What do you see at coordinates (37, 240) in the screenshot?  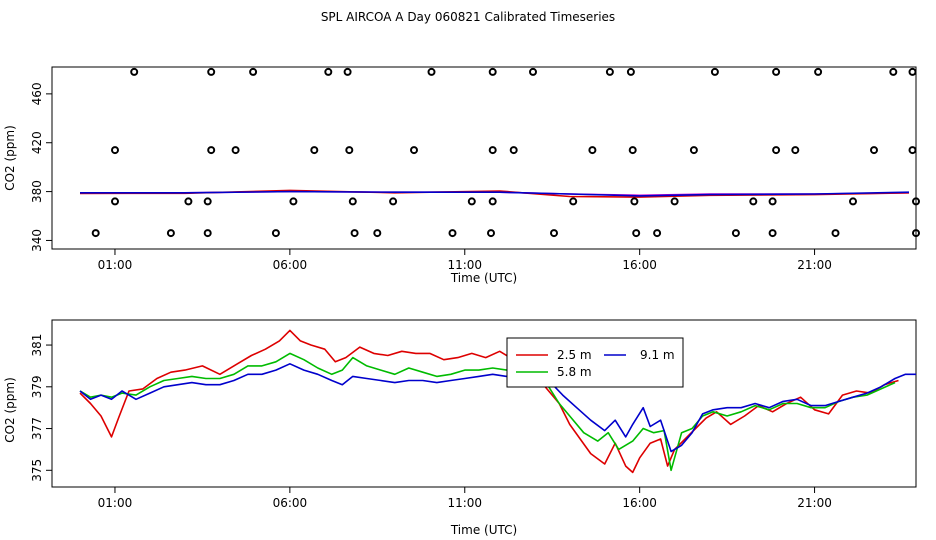 I see `top-y-tick-label-0: 340` at bounding box center [37, 240].